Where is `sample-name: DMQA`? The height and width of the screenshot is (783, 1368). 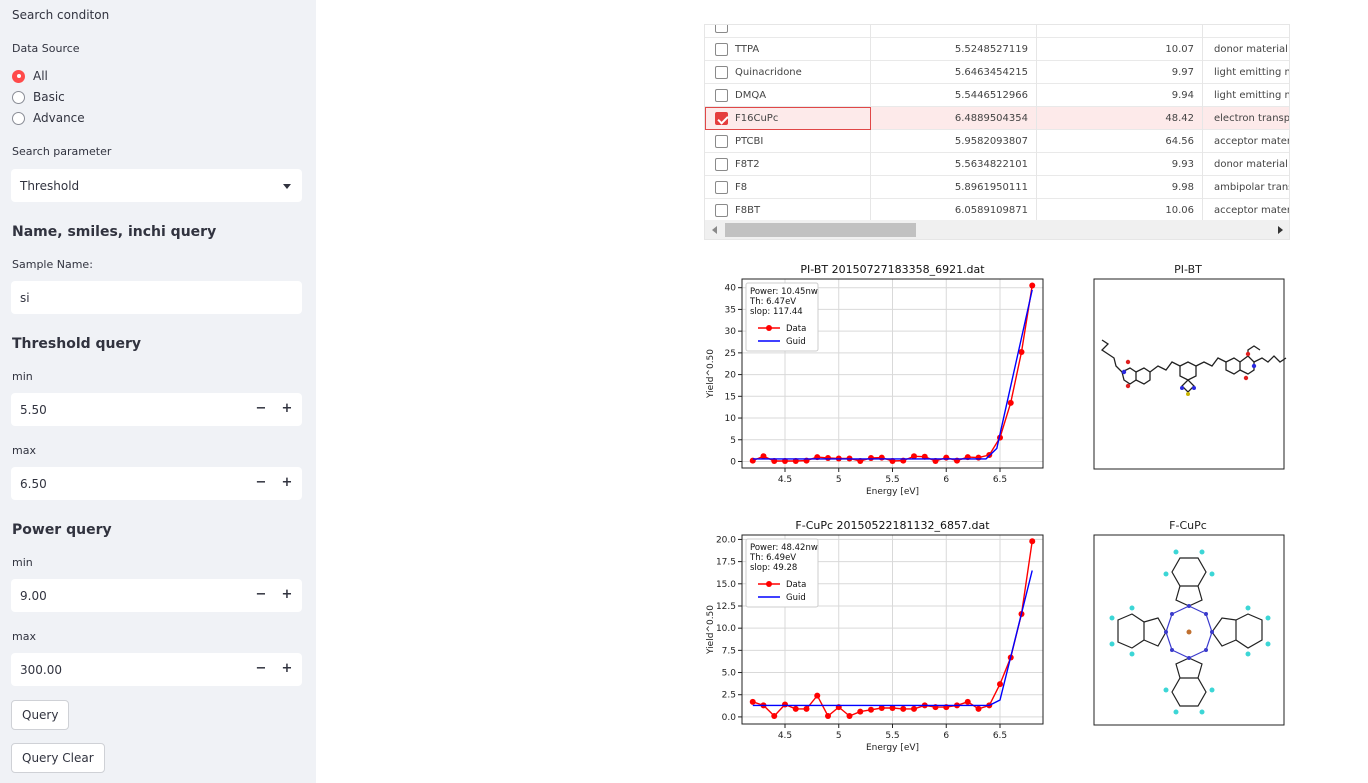 sample-name: DMQA is located at coordinates (751, 95).